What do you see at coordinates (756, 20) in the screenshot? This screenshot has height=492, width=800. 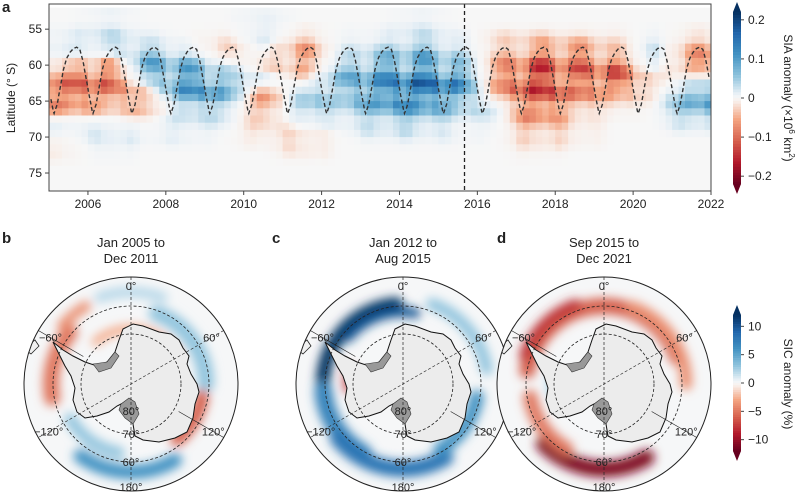 I see `colorbar-tick-label: 0.2` at bounding box center [756, 20].